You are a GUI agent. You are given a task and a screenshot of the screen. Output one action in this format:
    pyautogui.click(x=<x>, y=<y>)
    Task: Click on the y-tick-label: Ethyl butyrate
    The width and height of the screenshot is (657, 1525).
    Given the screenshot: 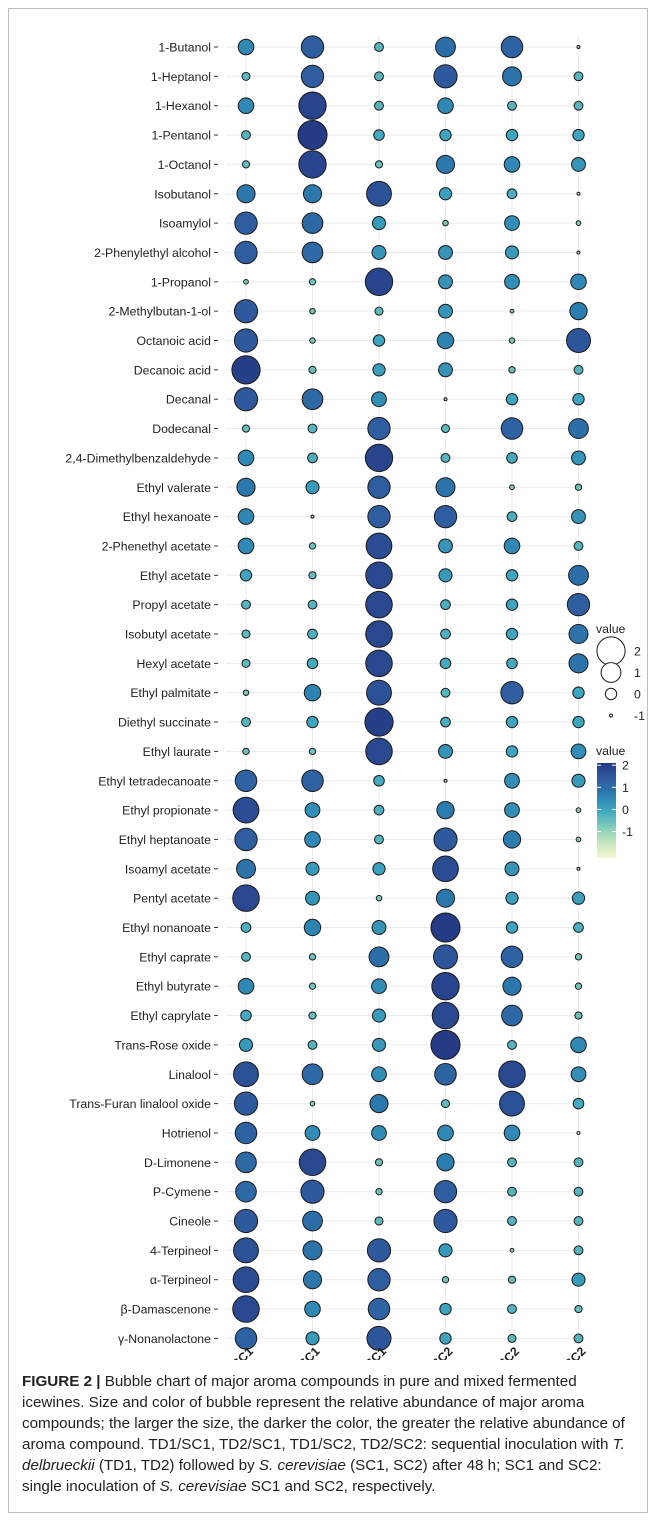 What is the action you would take?
    pyautogui.click(x=173, y=987)
    